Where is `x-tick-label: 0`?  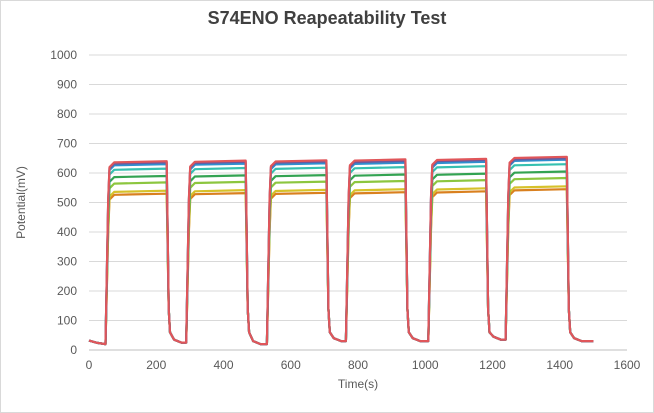
x-tick-label: 0 is located at coordinates (89, 365).